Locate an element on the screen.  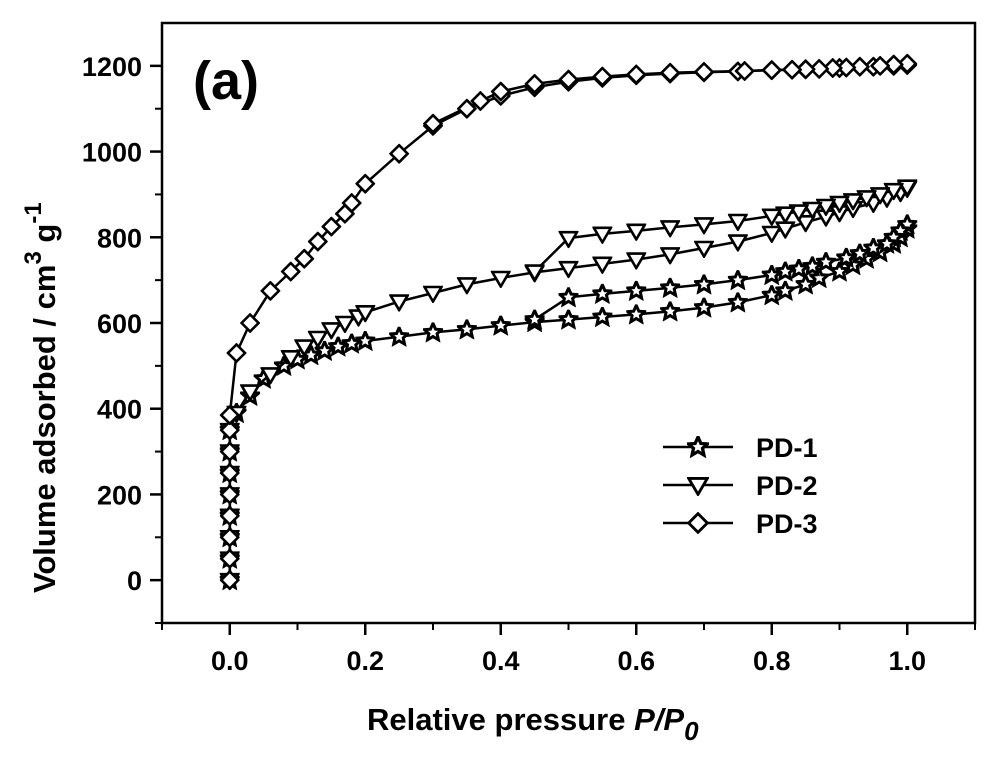
x-tick-label: 0.8 is located at coordinates (772, 661).